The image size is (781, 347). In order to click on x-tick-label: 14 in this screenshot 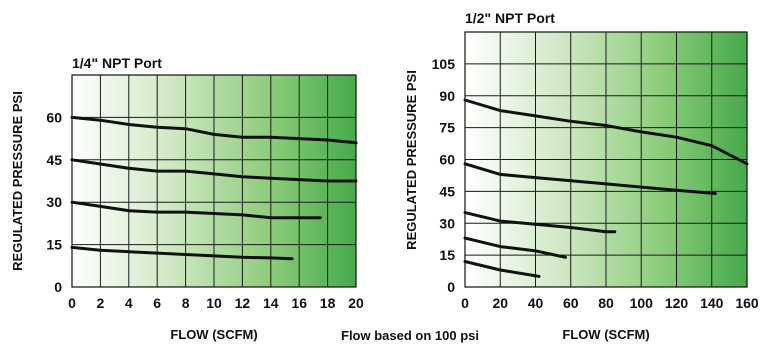, I will do `click(271, 303)`.